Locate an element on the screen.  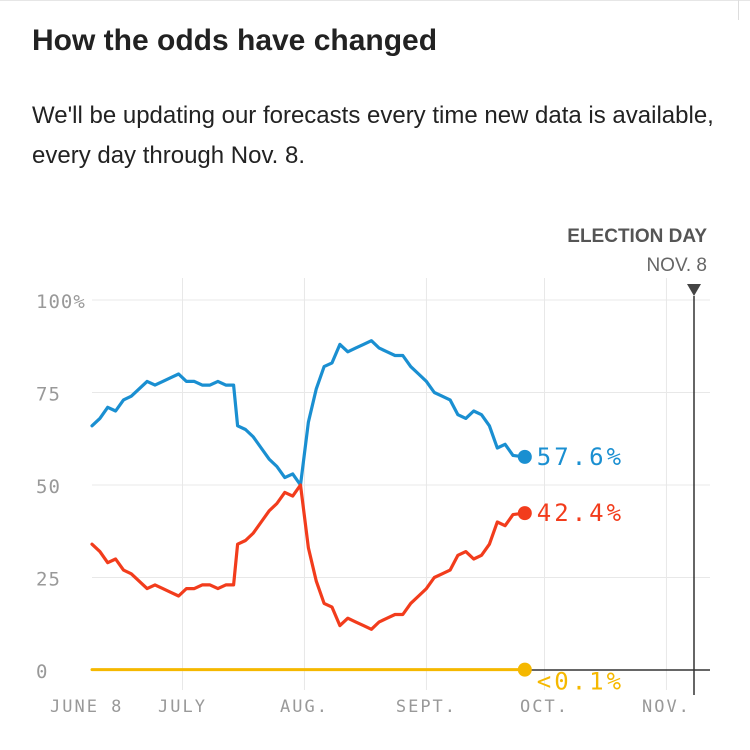
election-day-label: ELECTION DAY is located at coordinates (637, 236).